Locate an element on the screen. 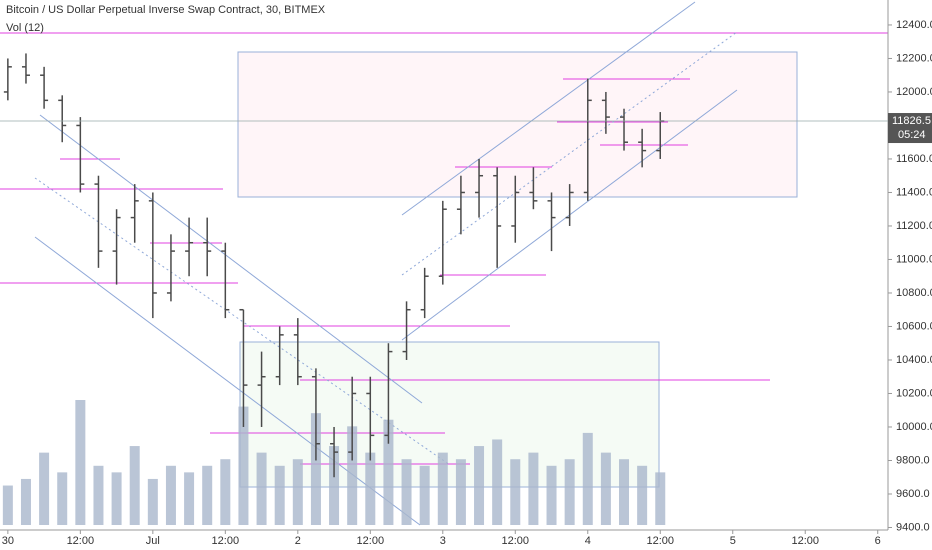  countdown-label: 05:24 is located at coordinates (912, 135).